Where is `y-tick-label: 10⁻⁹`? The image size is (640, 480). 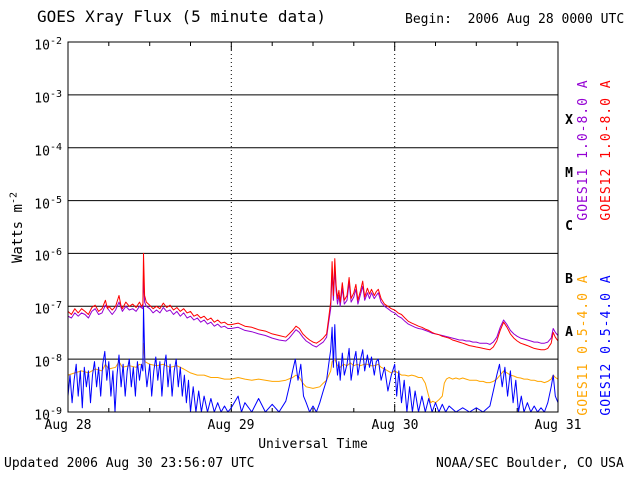
y-tick-label: 10⁻⁹ is located at coordinates (48, 415).